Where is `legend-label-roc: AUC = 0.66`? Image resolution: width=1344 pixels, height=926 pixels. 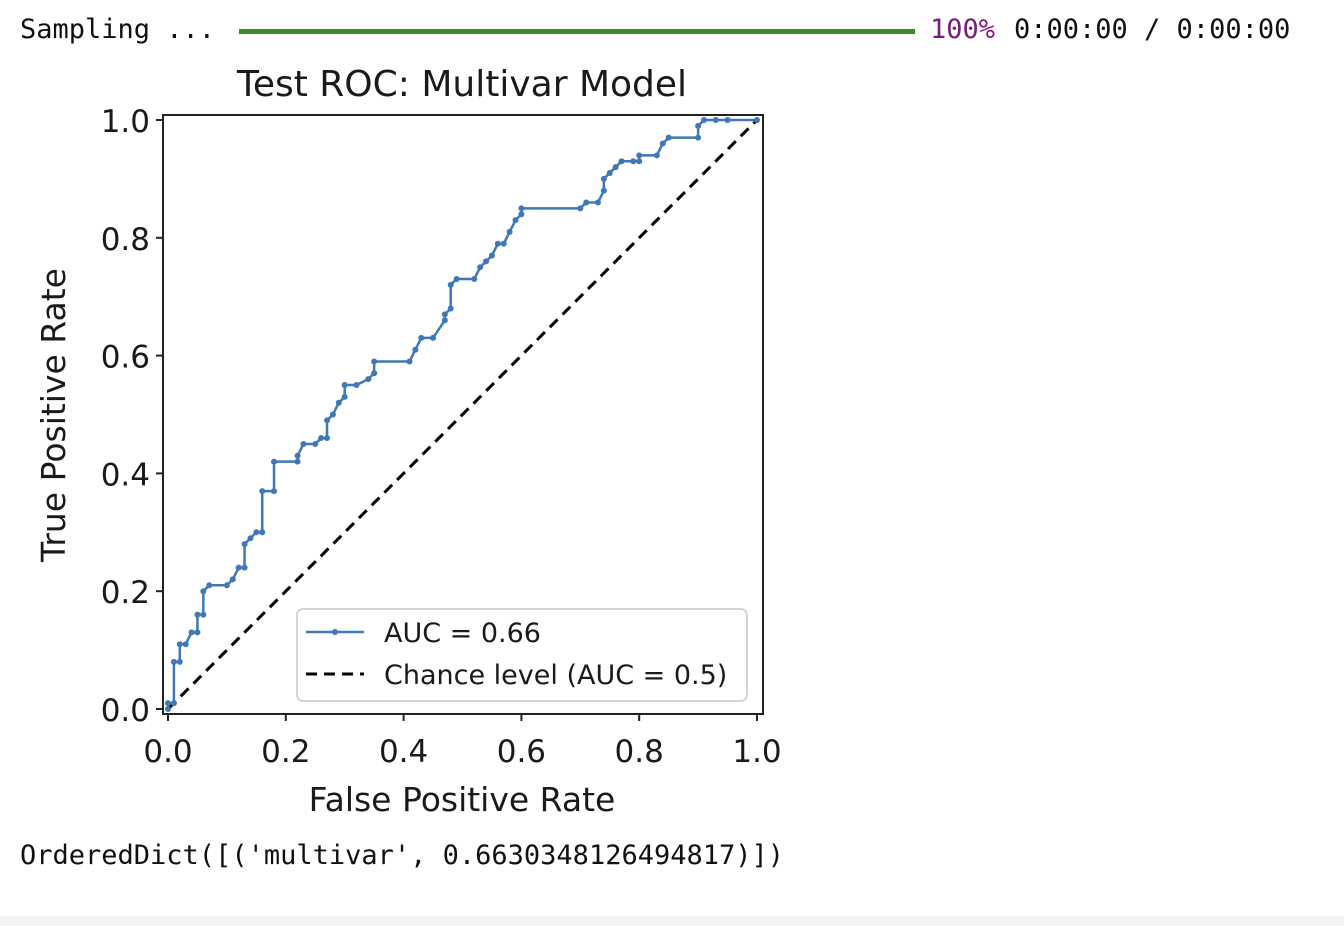 legend-label-roc: AUC = 0.66 is located at coordinates (462, 633).